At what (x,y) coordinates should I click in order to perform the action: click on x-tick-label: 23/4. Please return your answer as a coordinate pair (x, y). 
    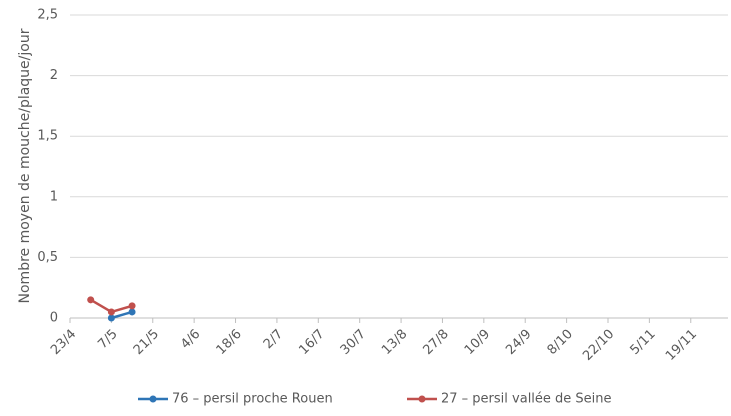
    Looking at the image, I should click on (63, 342).